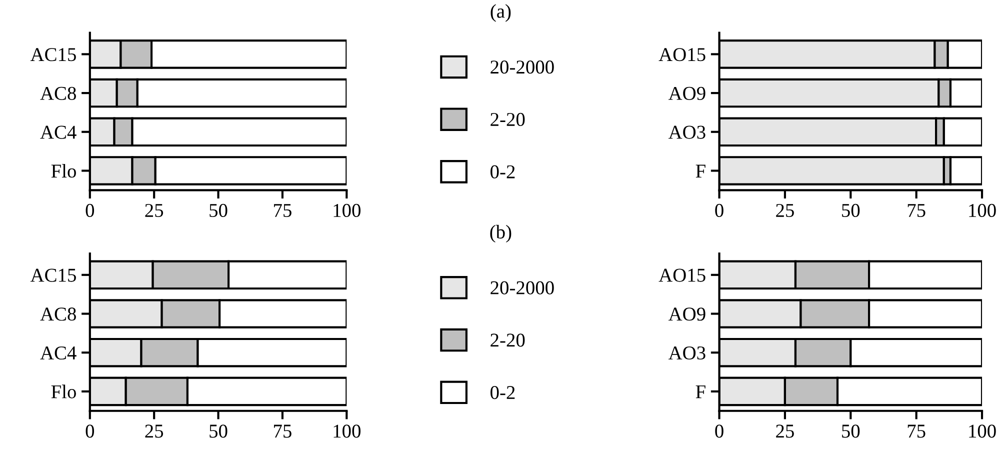  What do you see at coordinates (507, 340) in the screenshot?
I see `text: 2-20` at bounding box center [507, 340].